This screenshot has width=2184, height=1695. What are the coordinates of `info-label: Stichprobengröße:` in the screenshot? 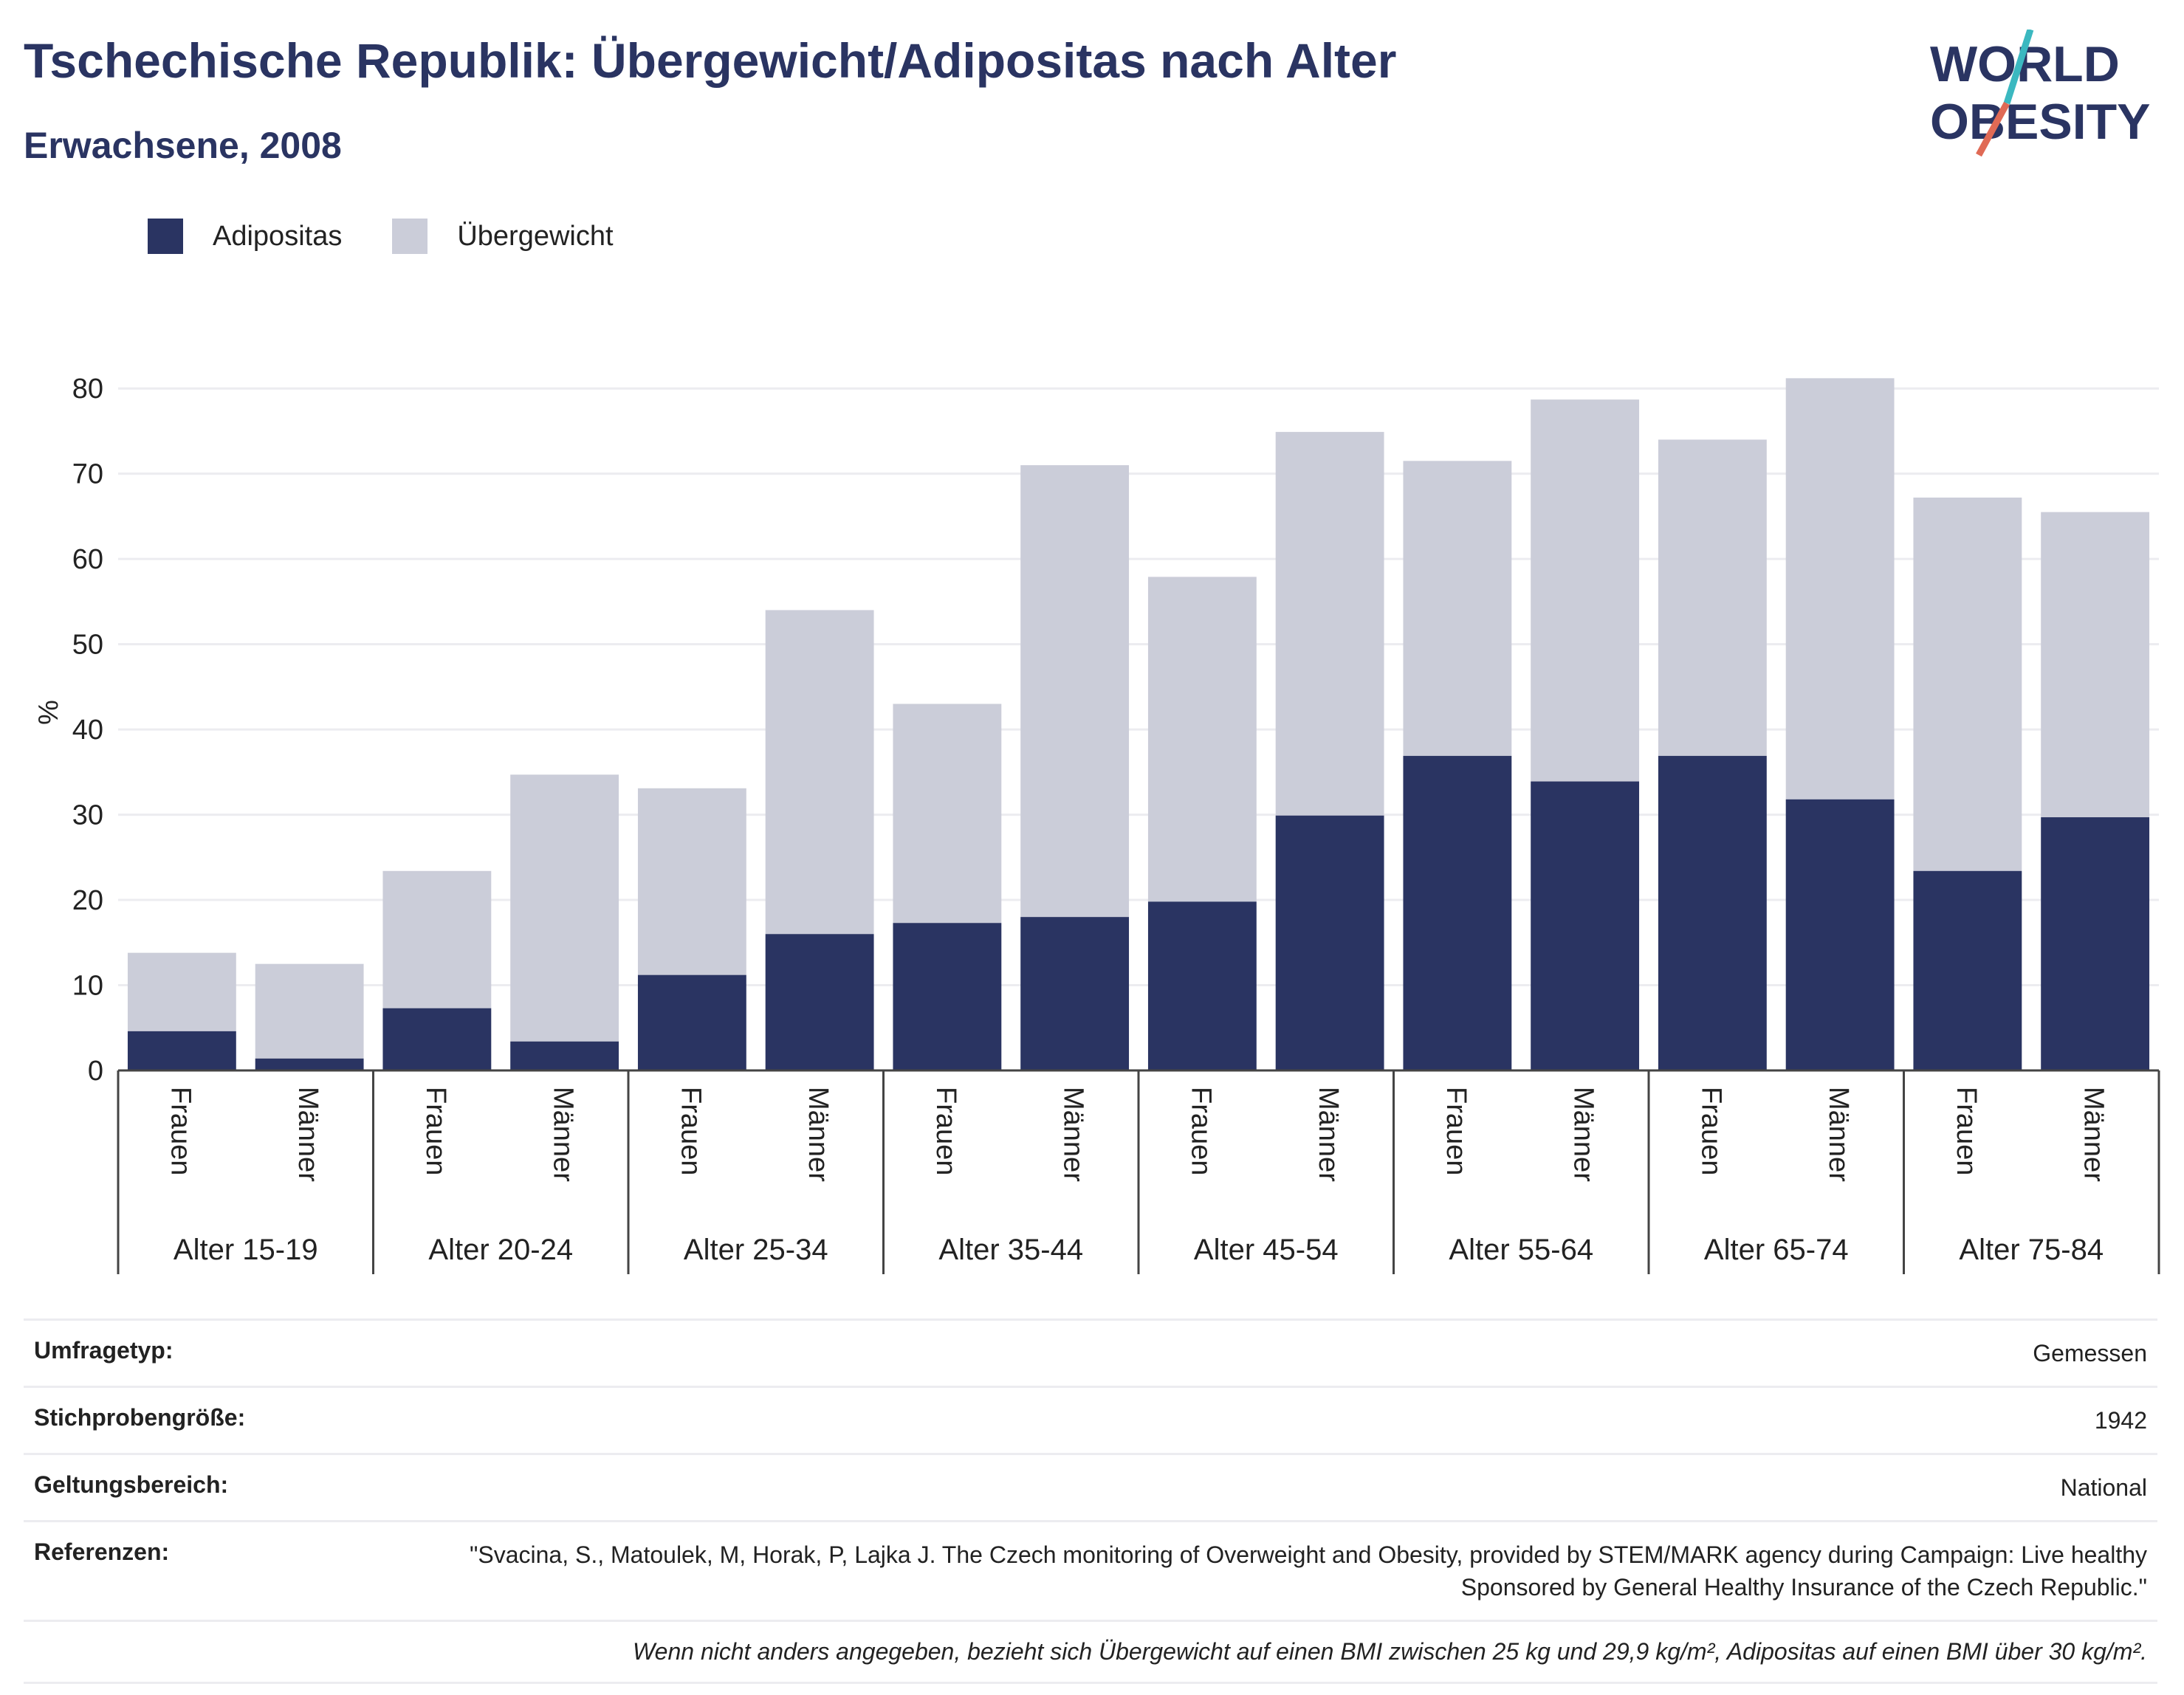 It's located at (140, 1417).